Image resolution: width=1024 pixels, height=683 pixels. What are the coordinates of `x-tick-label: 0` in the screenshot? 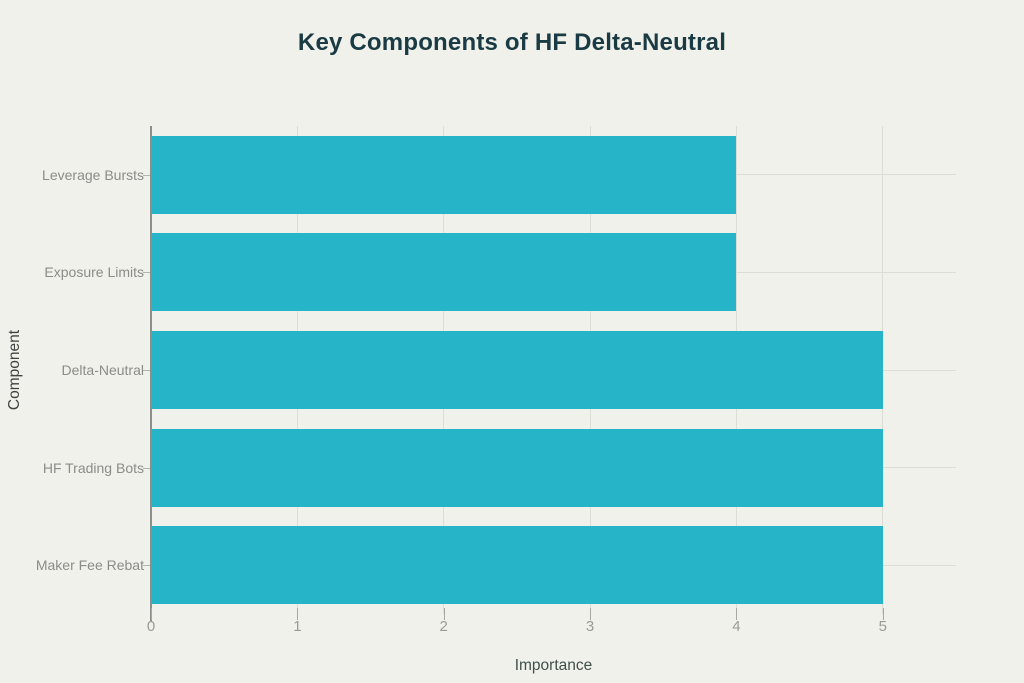 It's located at (151, 626).